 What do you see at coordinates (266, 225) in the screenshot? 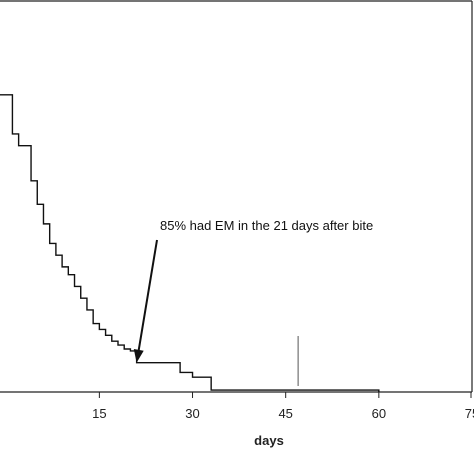
I see `annotation-text: 85% had EM in the 21 days after bite` at bounding box center [266, 225].